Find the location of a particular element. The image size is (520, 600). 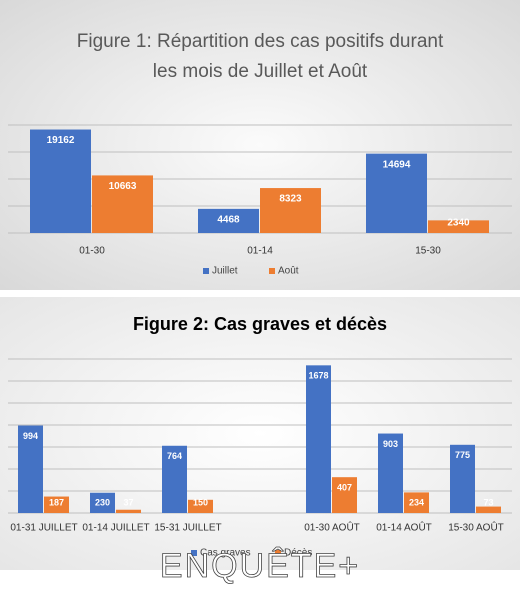

x-tick-label: 01-31 JUILLET is located at coordinates (43, 528).